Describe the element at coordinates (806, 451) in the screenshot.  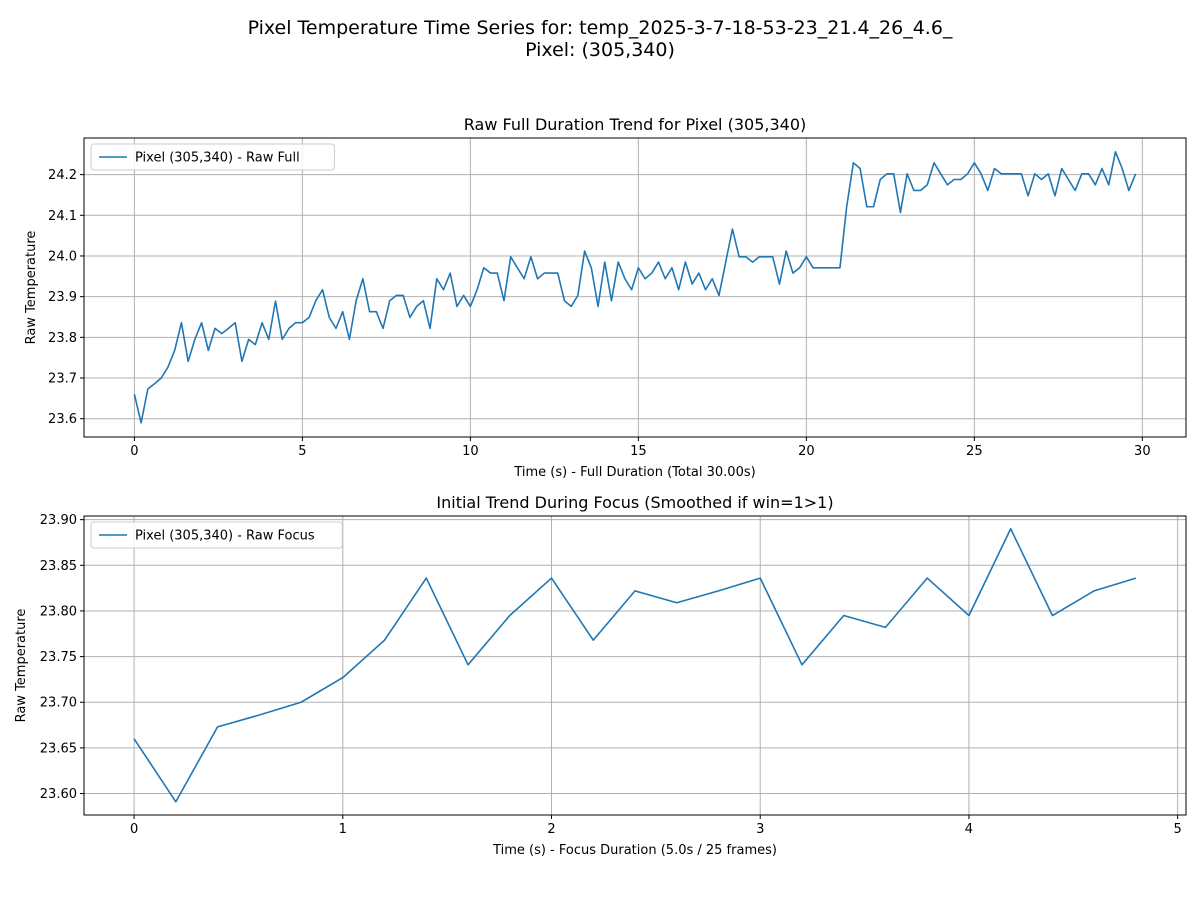
I see `x-tick-label: 20` at that location.